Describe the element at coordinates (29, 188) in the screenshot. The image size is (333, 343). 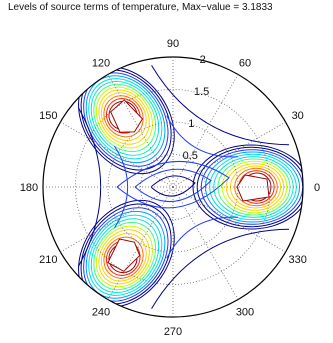
I see `angle-tick-label: 180` at that location.